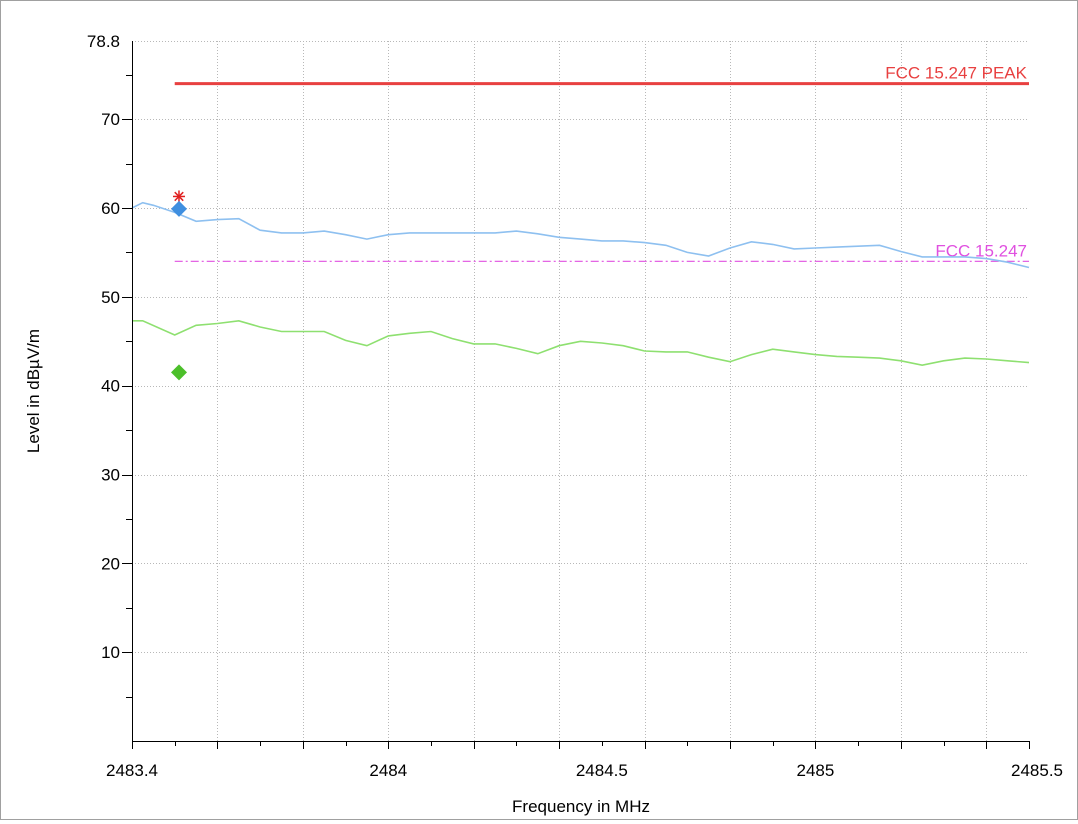 The image size is (1078, 824). What do you see at coordinates (110, 652) in the screenshot?
I see `y-tick-label: 10` at bounding box center [110, 652].